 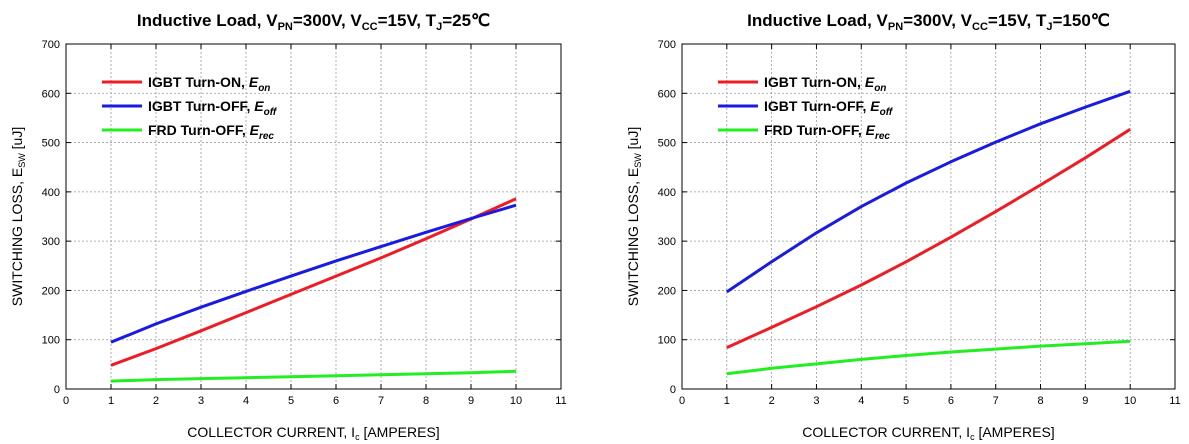 I want to click on x-tick-label: 4, so click(x=861, y=401).